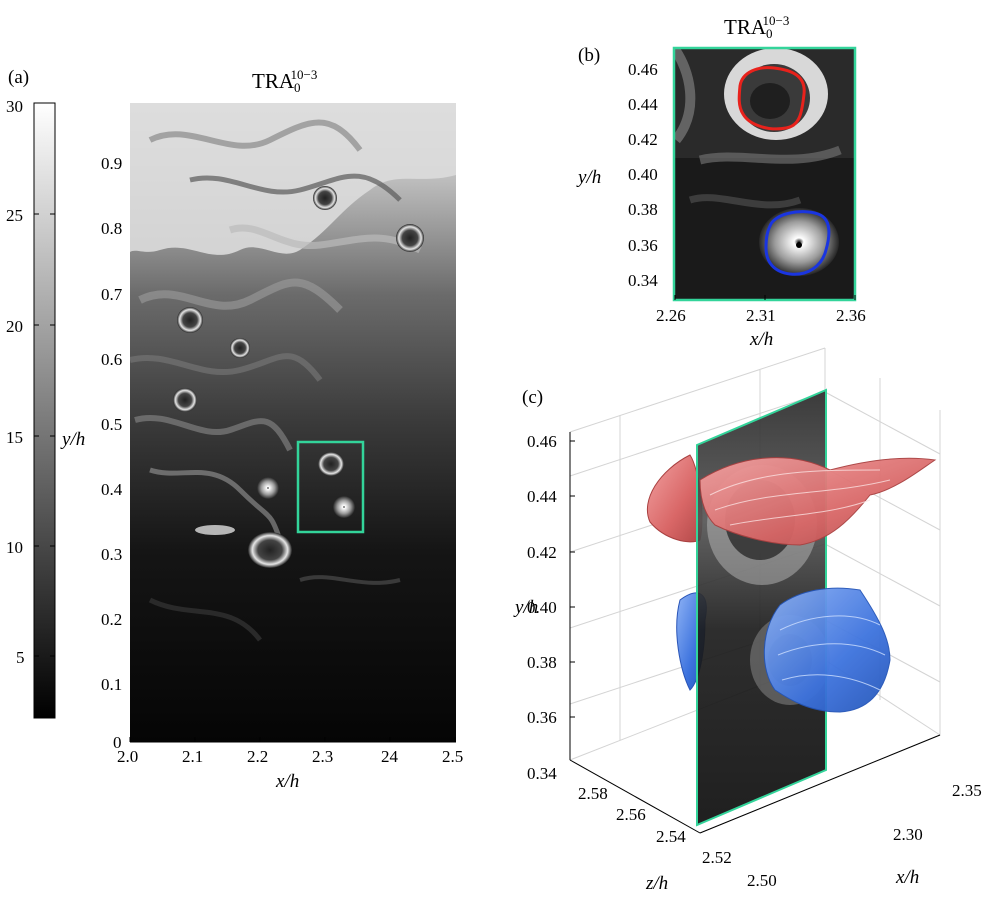 This screenshot has height=898, width=996. I want to click on x-tick: 2.2, so click(258, 756).